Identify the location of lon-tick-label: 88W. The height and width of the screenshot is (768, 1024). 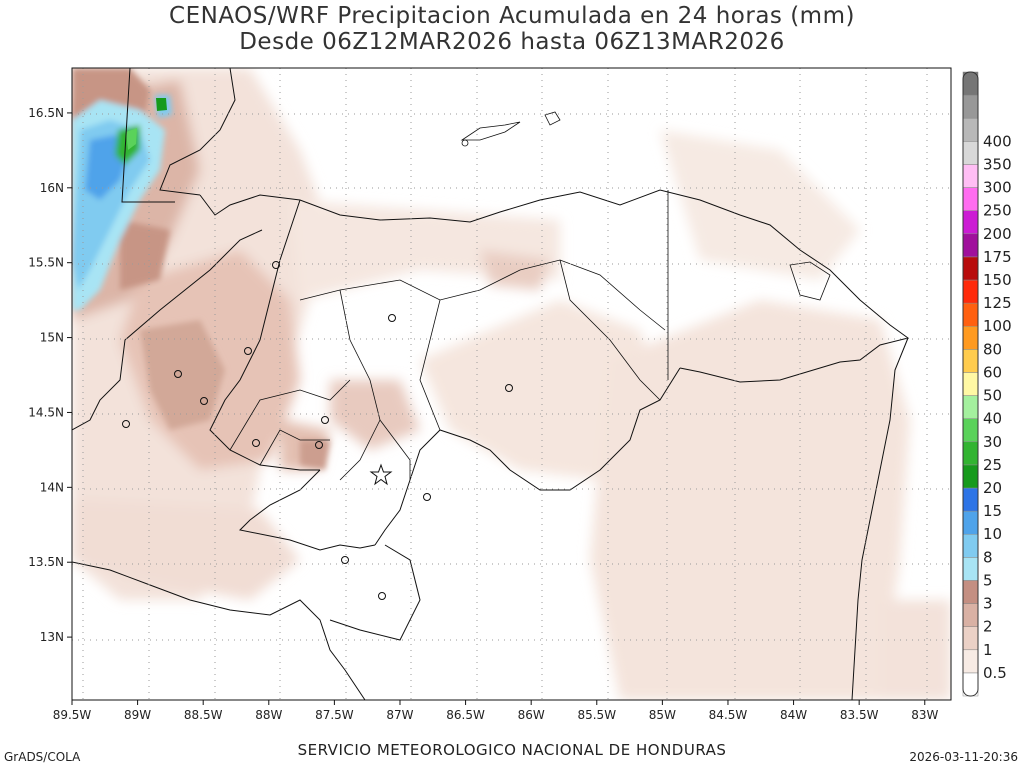
(268, 715).